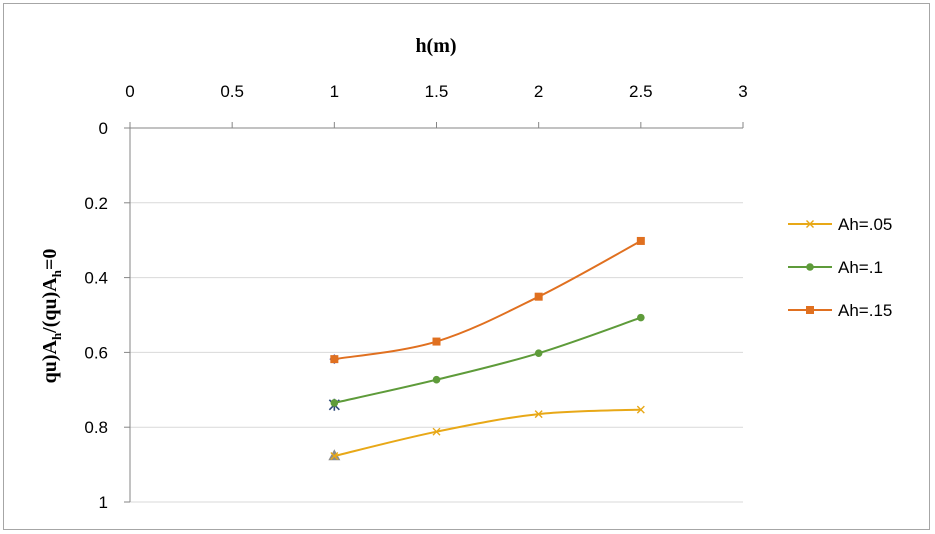 The width and height of the screenshot is (935, 534). Describe the element at coordinates (96, 352) in the screenshot. I see `y-tick-label: 0.6` at that location.